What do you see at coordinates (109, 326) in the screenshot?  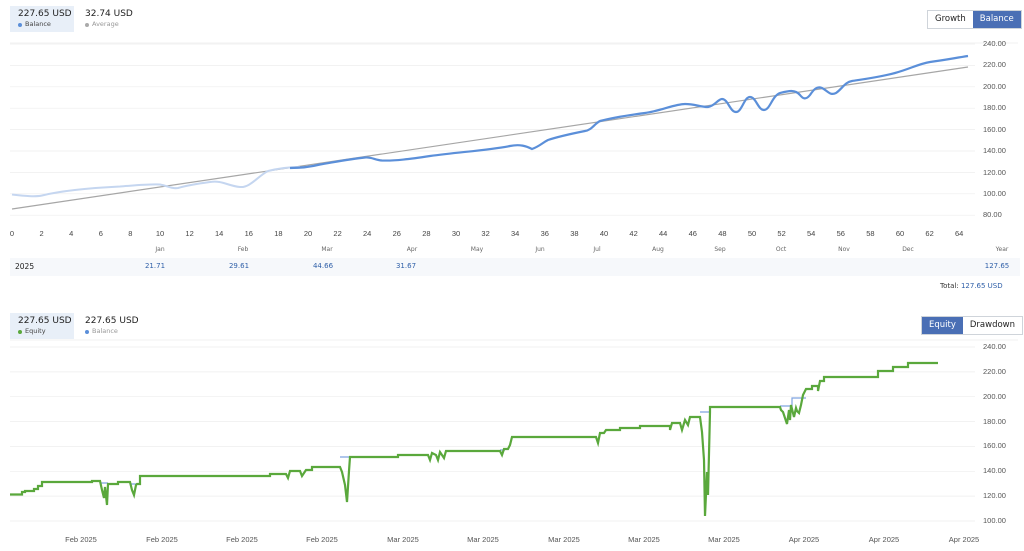 I see `legend-balance-bottom: 227.65 USD Balance` at bounding box center [109, 326].